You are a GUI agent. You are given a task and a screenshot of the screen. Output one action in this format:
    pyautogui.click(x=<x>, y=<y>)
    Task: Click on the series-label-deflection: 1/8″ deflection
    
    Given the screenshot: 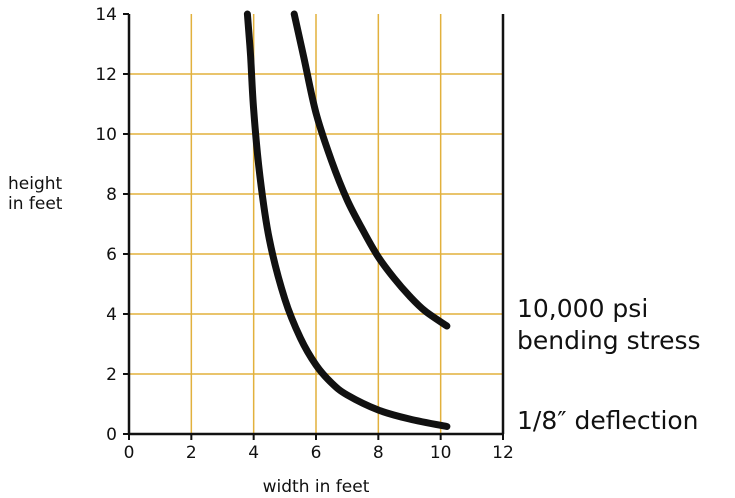 What is the action you would take?
    pyautogui.click(x=608, y=420)
    